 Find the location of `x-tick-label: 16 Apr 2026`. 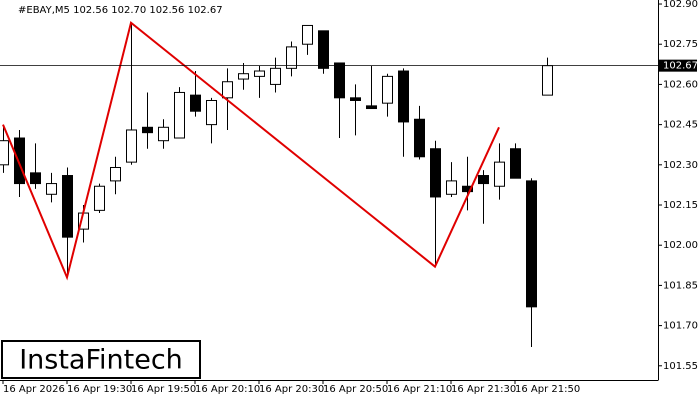

x-tick-label: 16 Apr 2026 is located at coordinates (34, 389).